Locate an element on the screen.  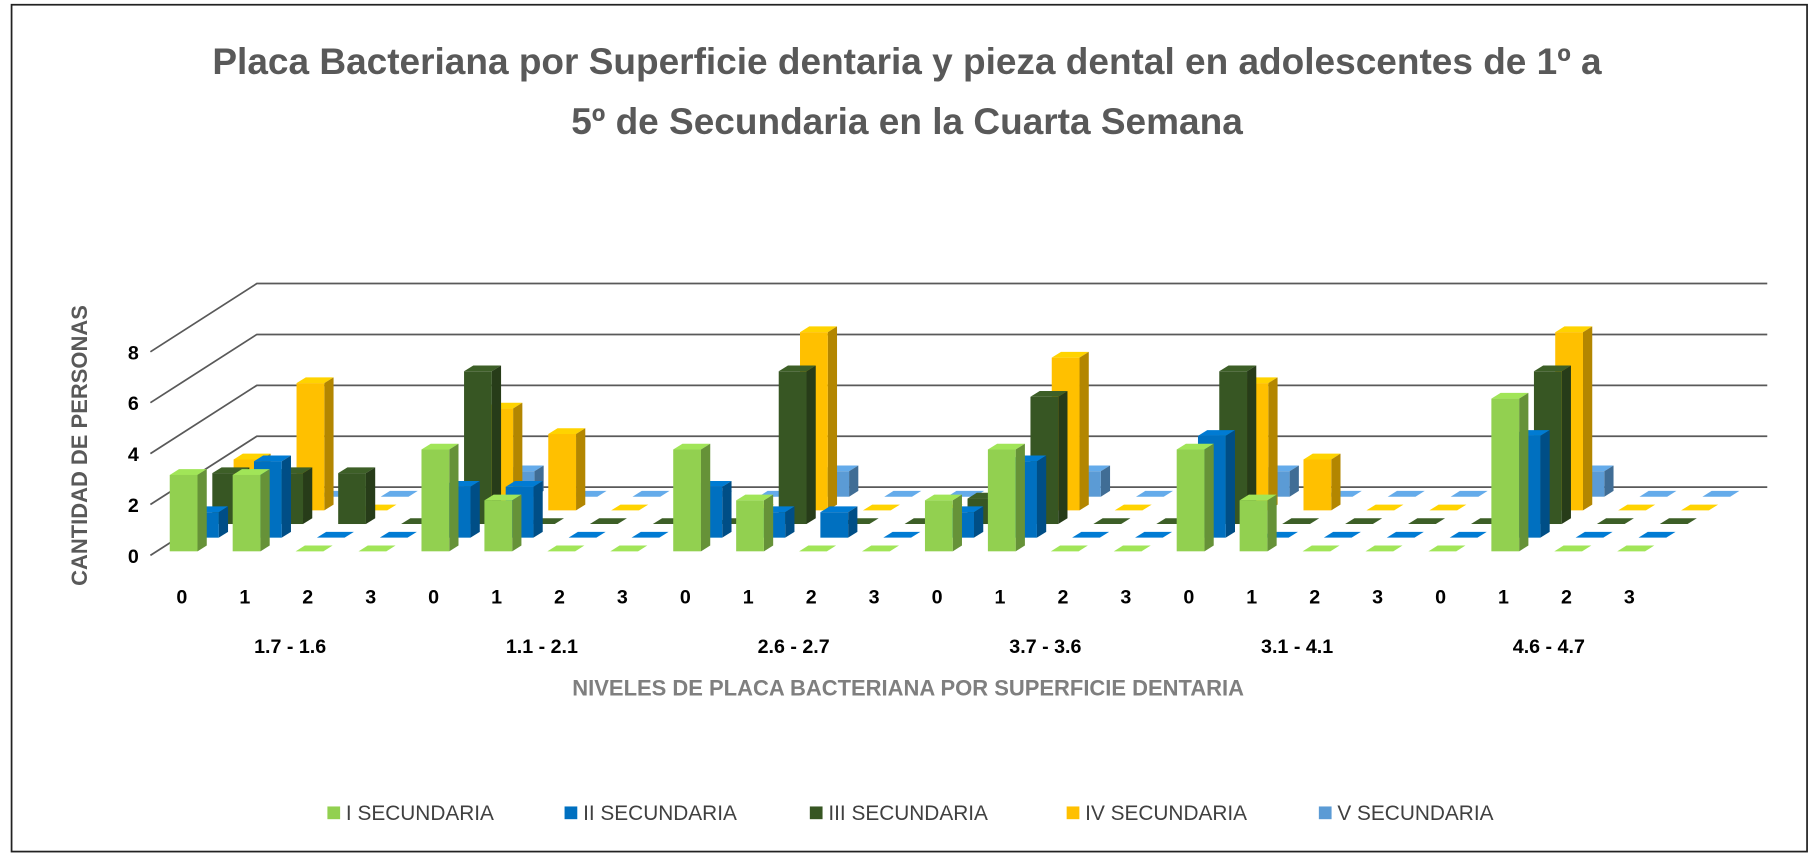
legend-label: V SECUNDARIA is located at coordinates (1415, 813).